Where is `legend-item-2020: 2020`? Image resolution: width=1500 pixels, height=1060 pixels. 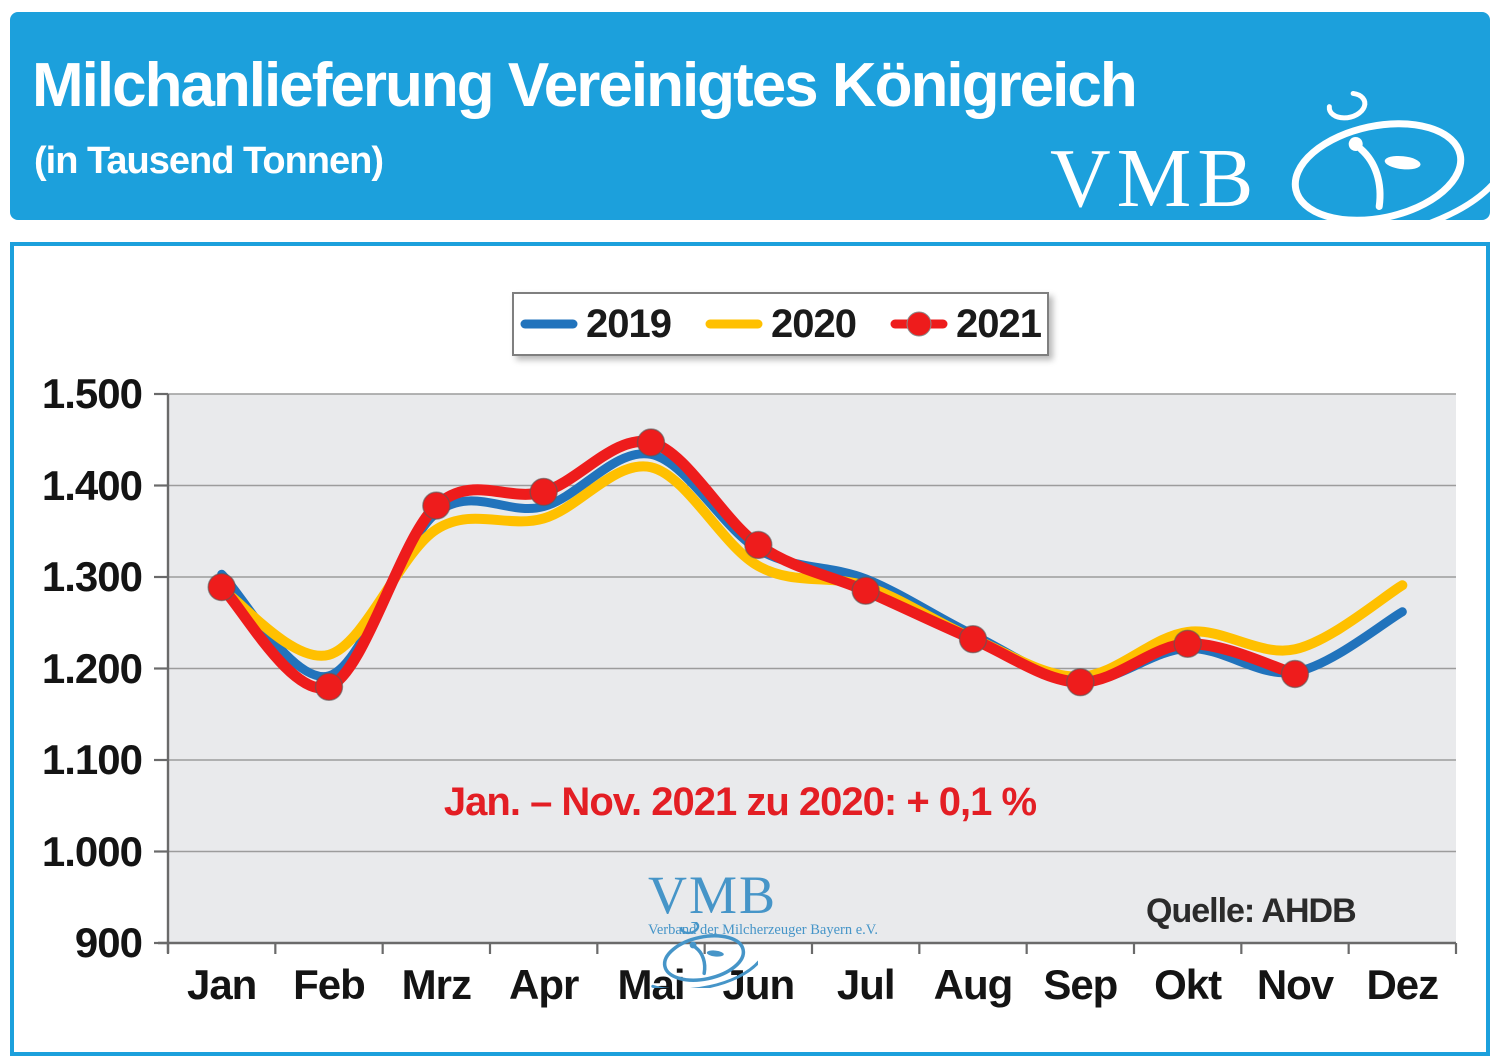
legend-item-2020: 2020 is located at coordinates (781, 324).